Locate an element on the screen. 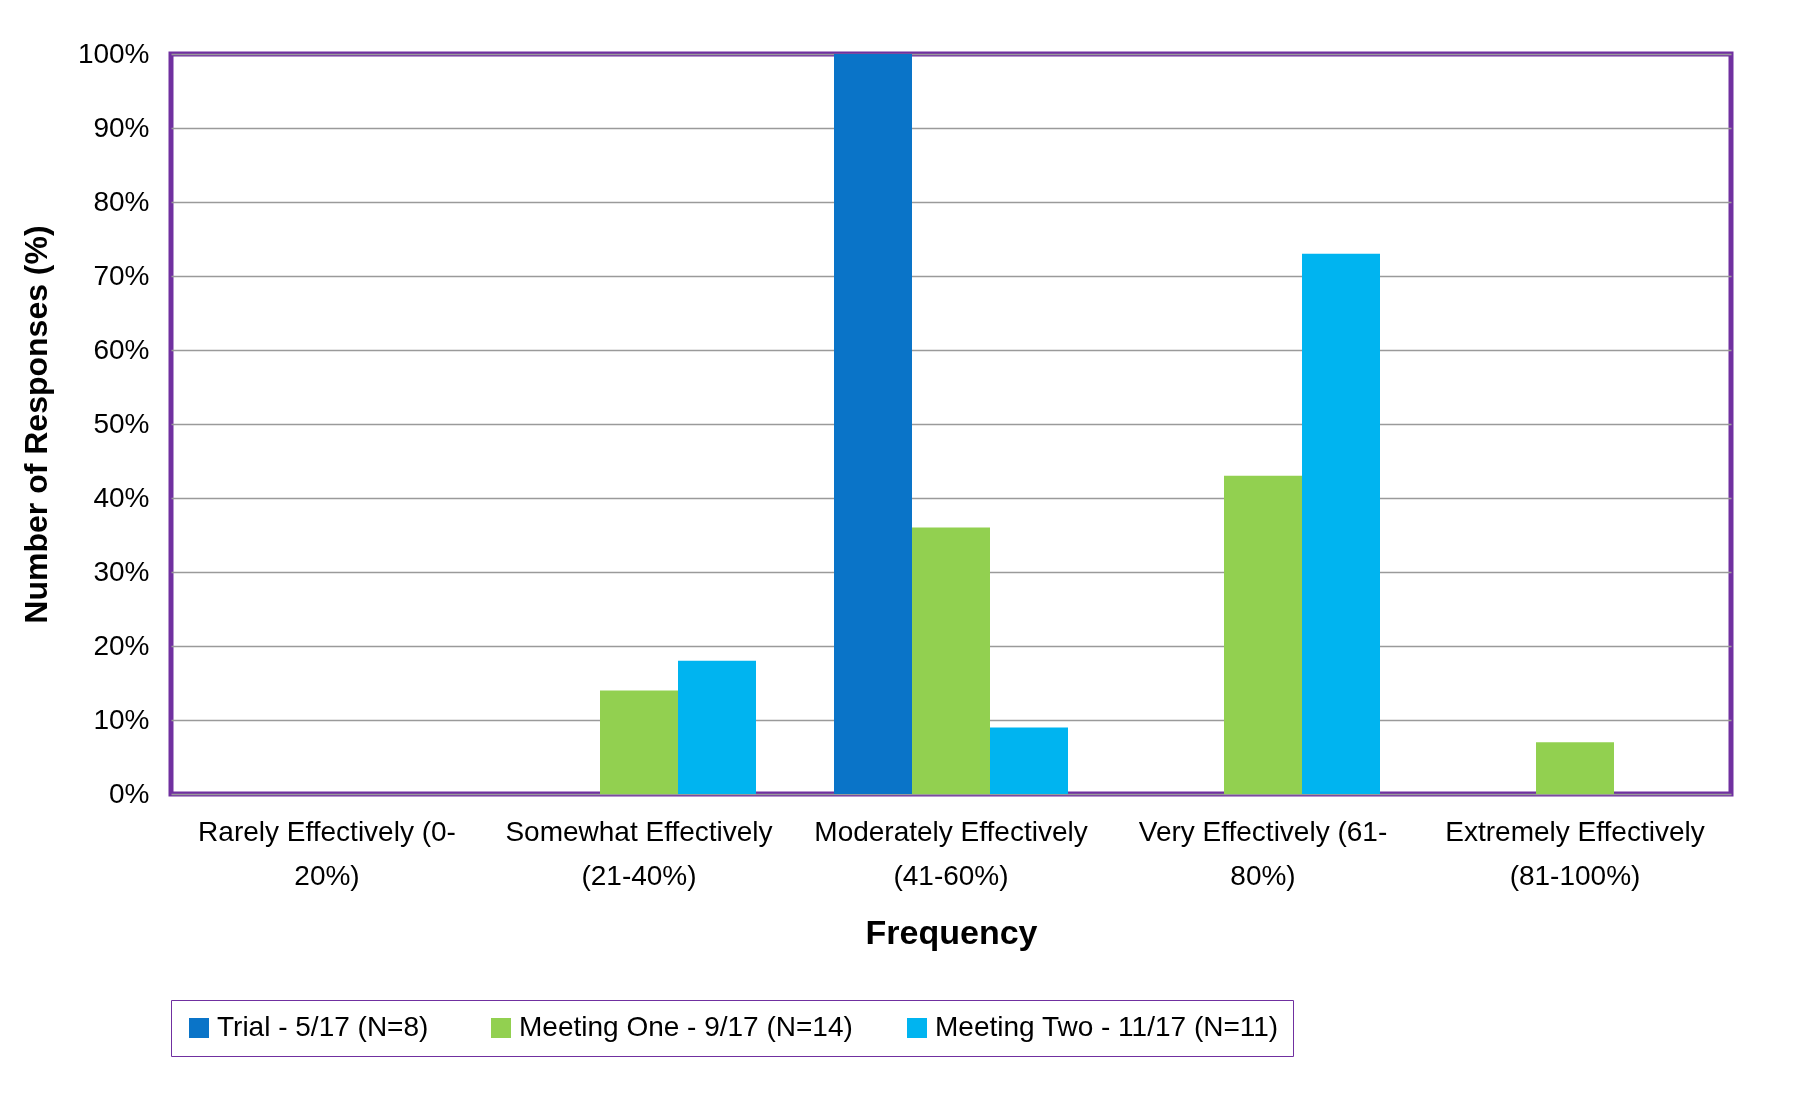 The width and height of the screenshot is (1813, 1107). legend-label: Meeting Two - 11/17 (N=11) is located at coordinates (1107, 1026).